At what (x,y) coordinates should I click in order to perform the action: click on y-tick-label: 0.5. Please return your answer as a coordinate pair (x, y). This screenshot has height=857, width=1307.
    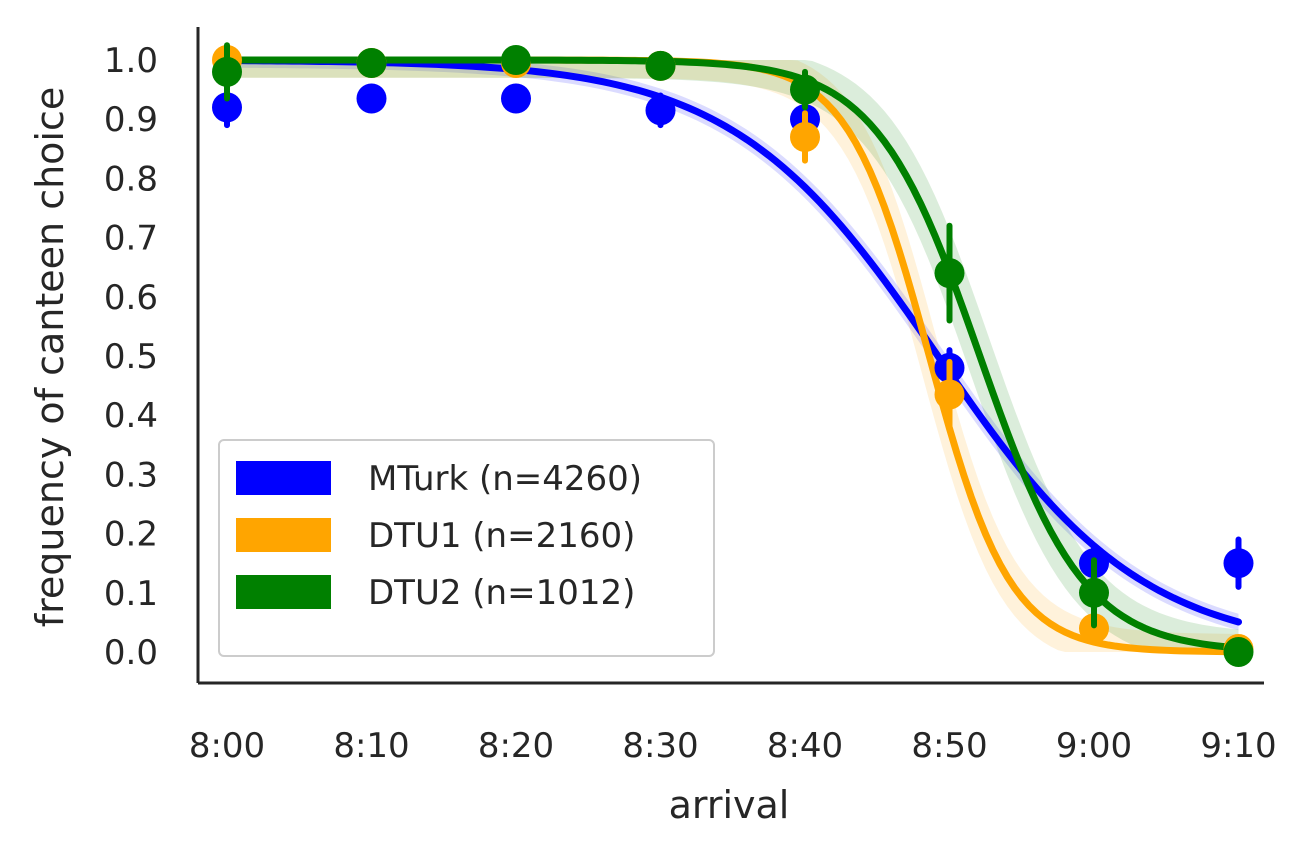
    Looking at the image, I should click on (131, 357).